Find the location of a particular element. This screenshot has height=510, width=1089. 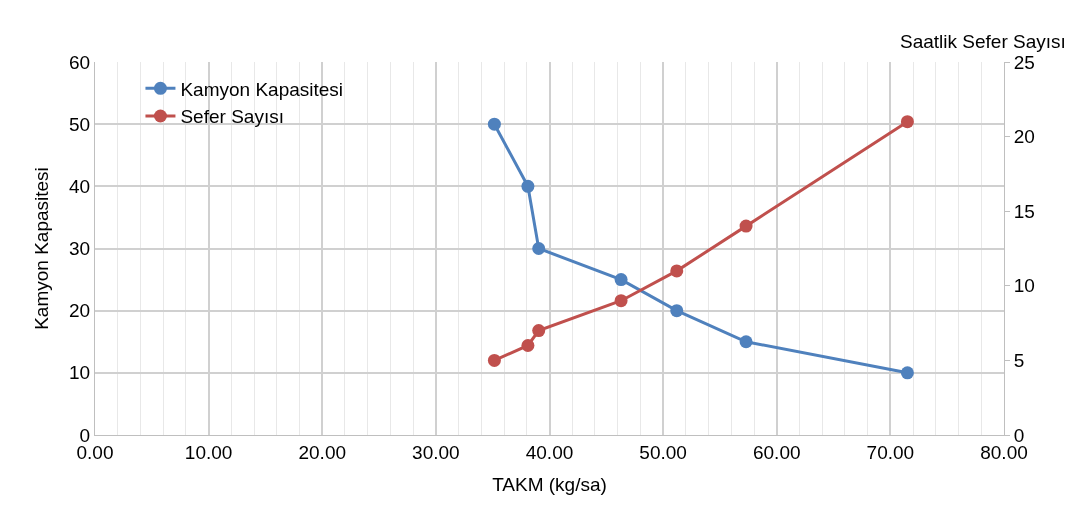

x-tick-label: 70.00 is located at coordinates (890, 452).